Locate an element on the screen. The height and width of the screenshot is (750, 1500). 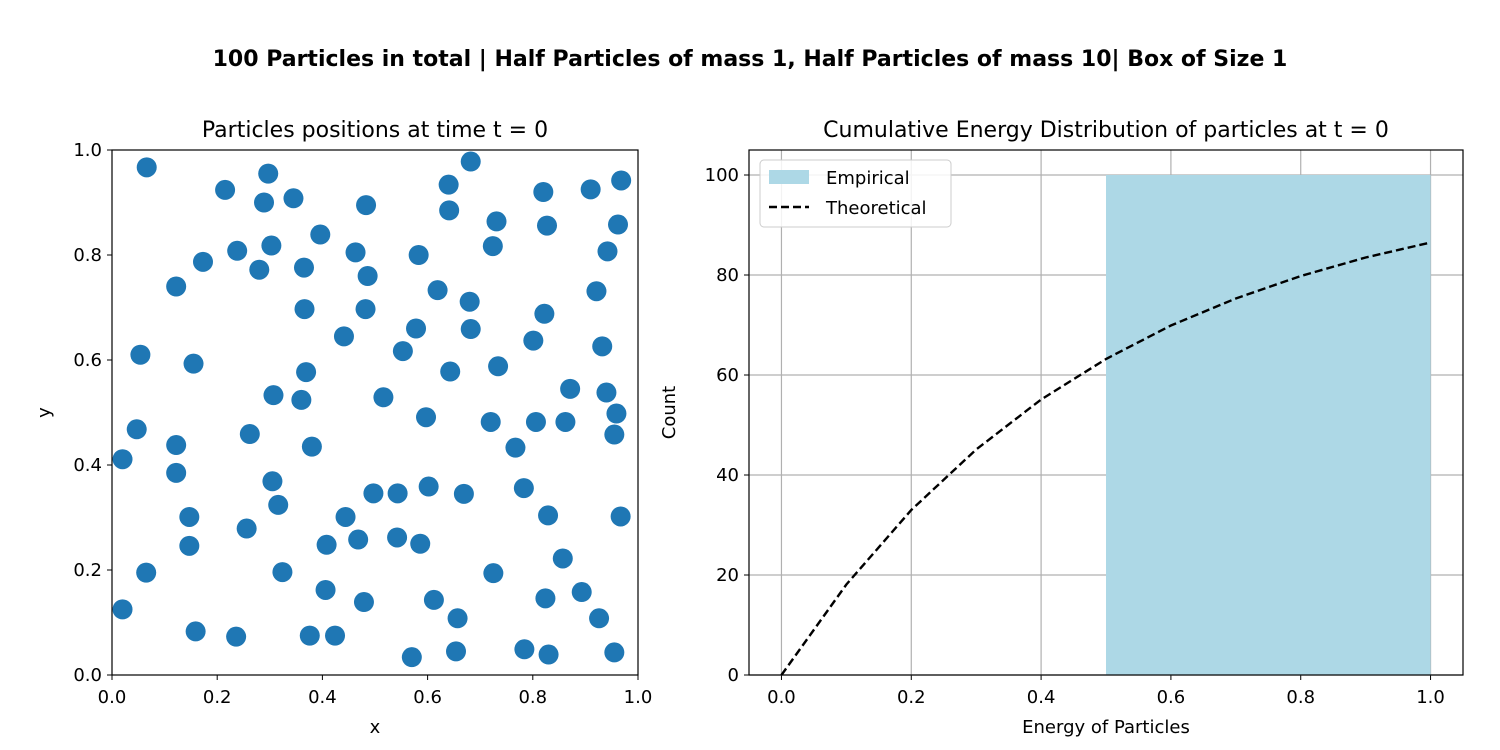
legend-swatch-empirical is located at coordinates (789, 177).